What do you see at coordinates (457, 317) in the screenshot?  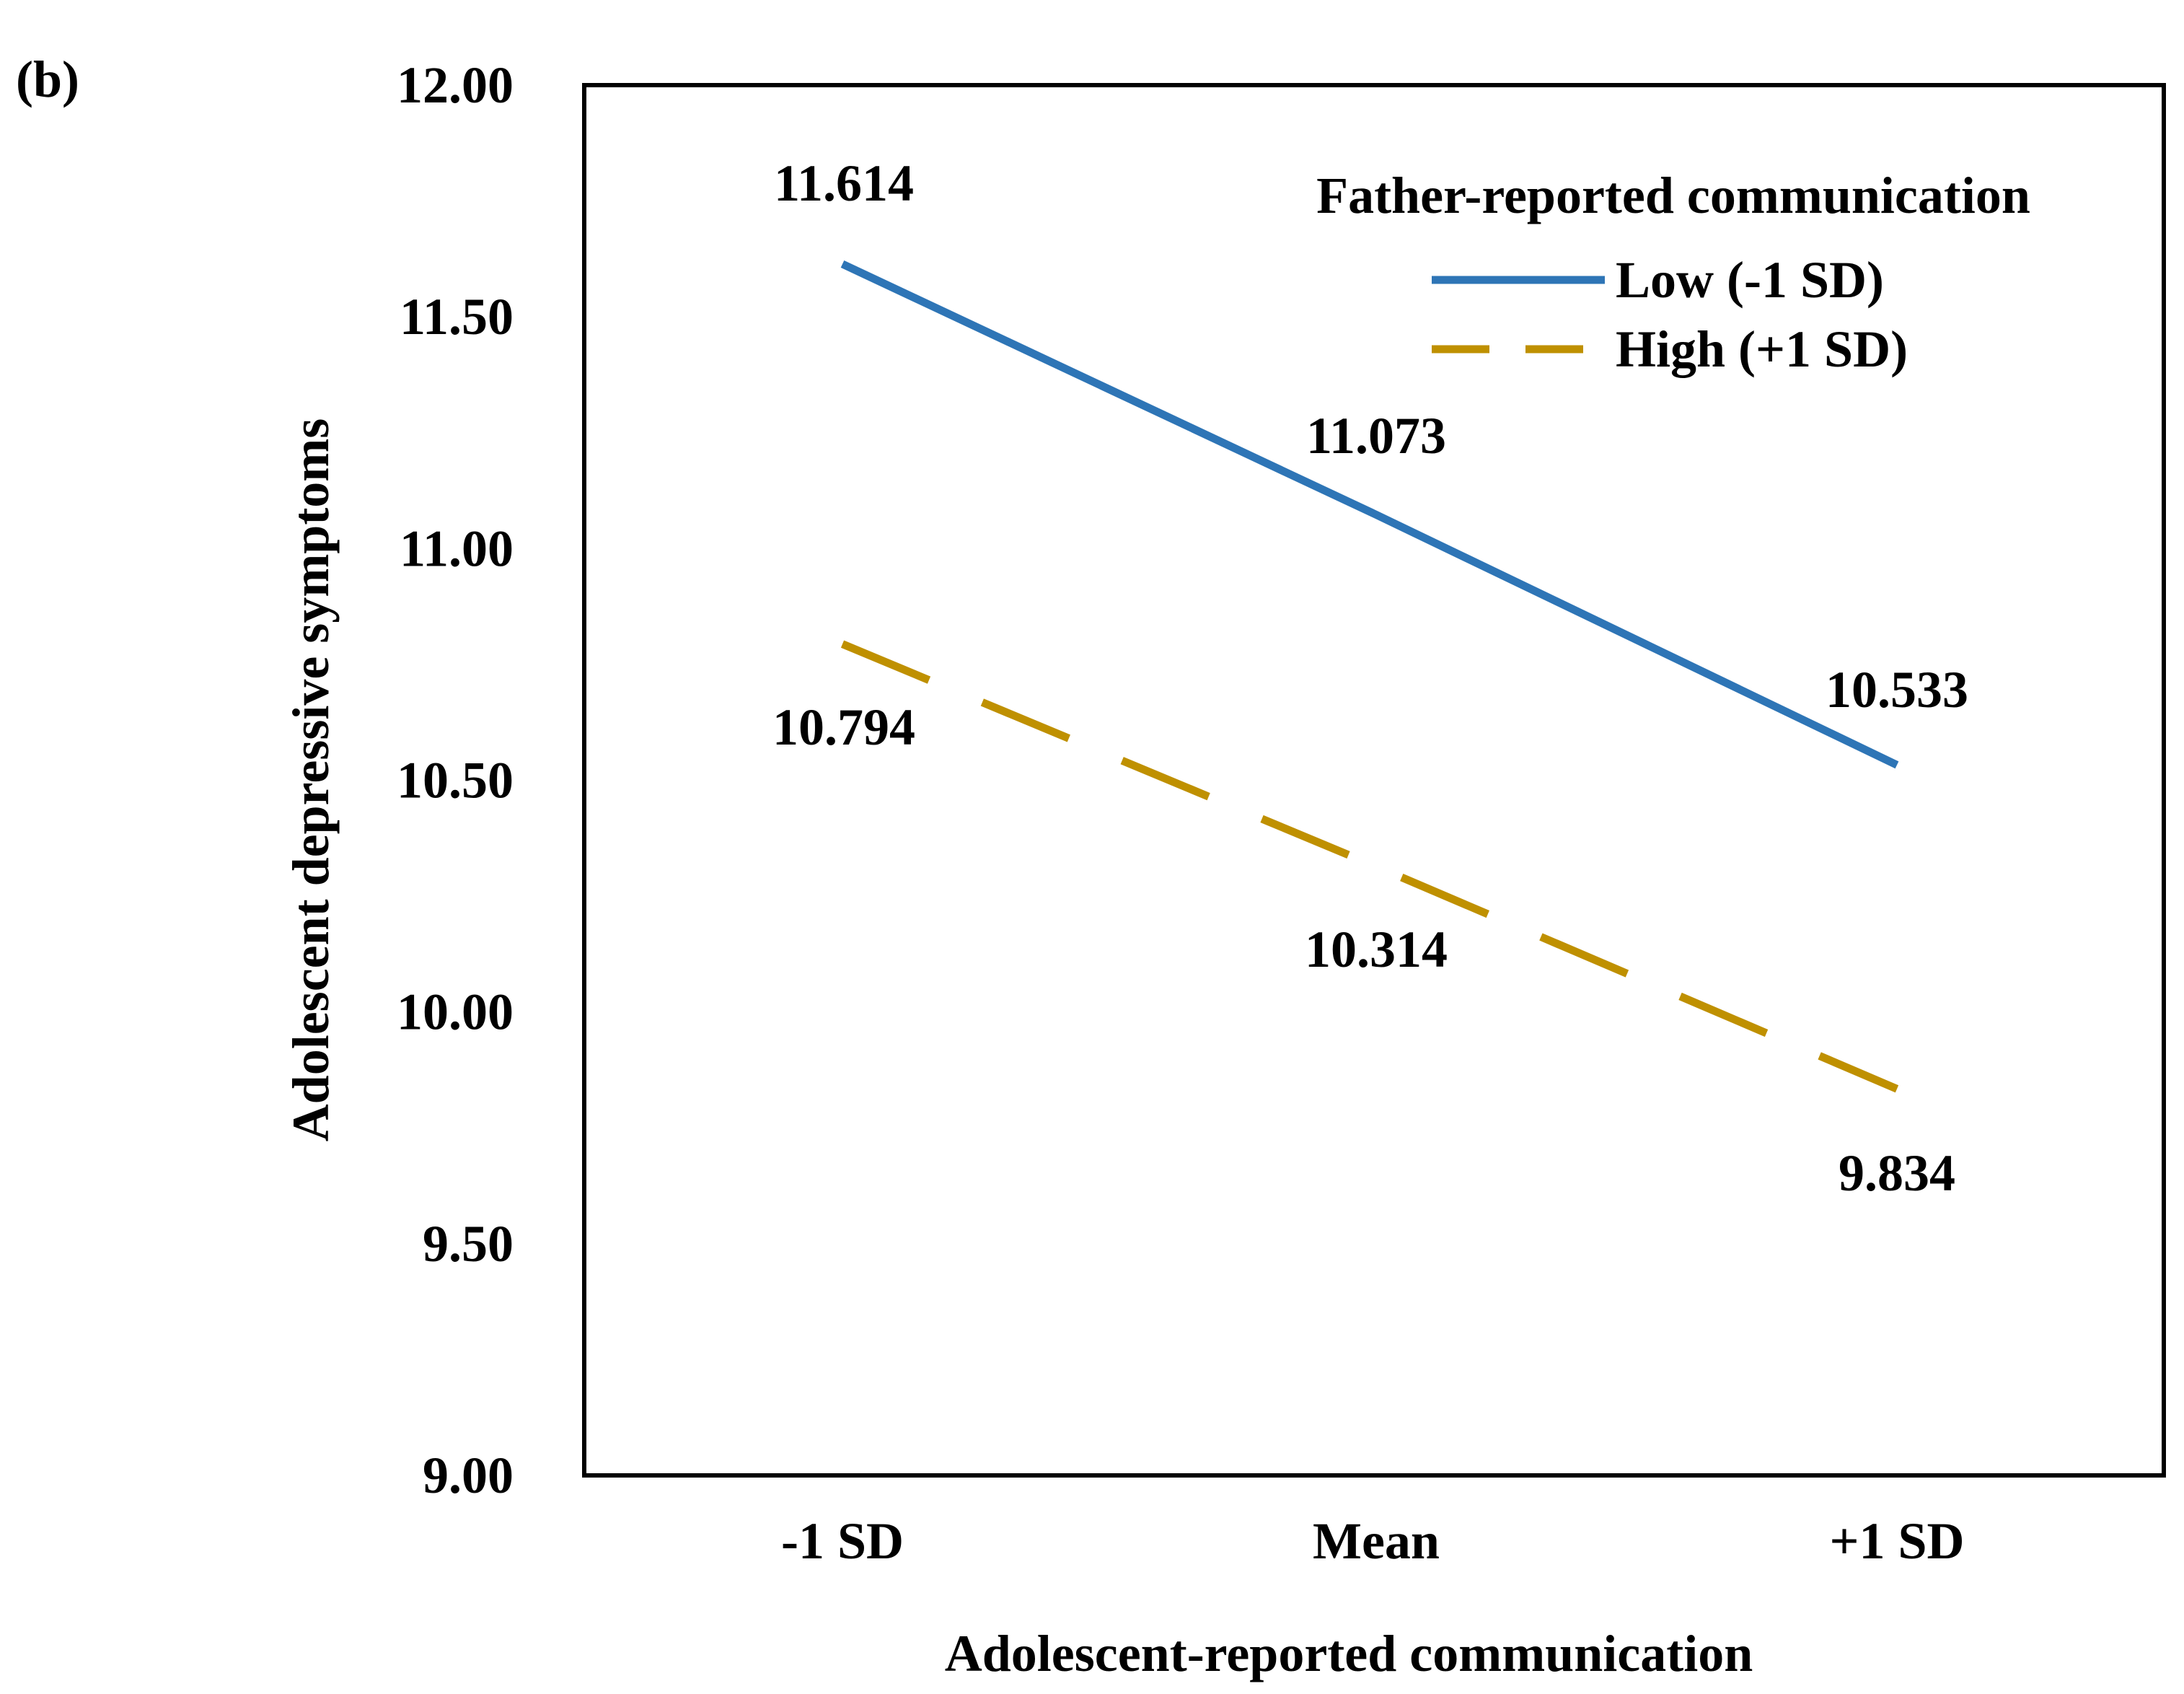 I see `y-tick-label: 11.50` at bounding box center [457, 317].